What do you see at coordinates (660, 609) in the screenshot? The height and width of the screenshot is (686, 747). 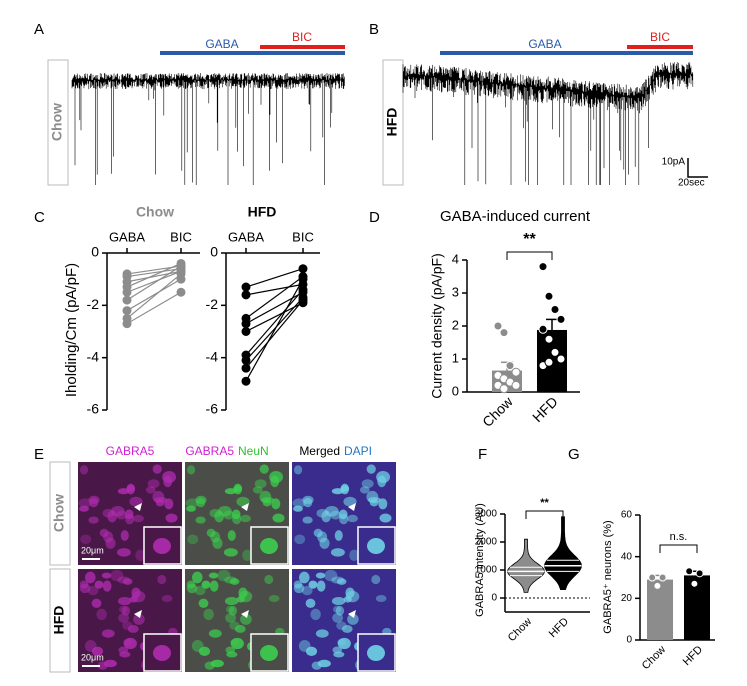 I see `bar` at bounding box center [660, 609].